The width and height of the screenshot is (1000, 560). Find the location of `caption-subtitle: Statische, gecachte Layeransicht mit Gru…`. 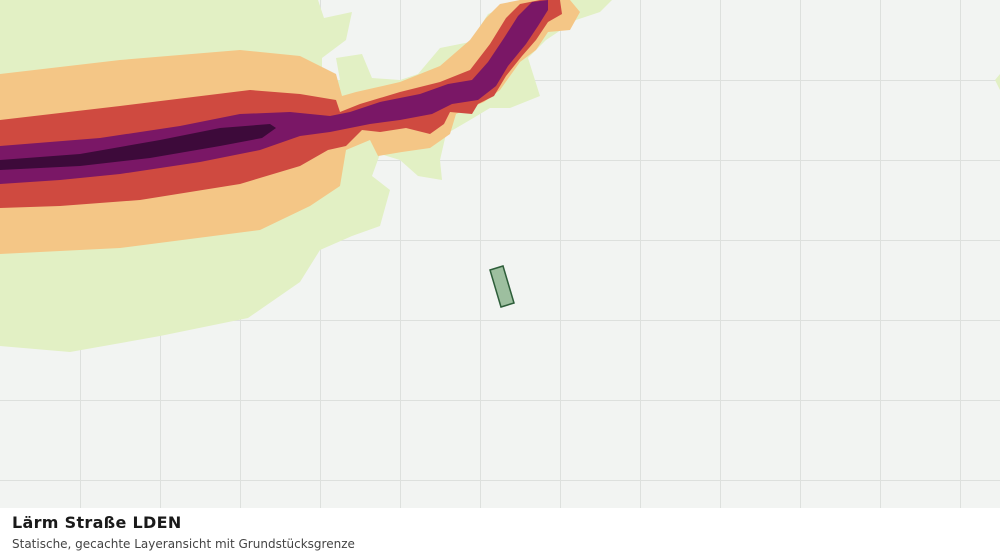

caption-subtitle: Statische, gecachte Layeransicht mit Gru… is located at coordinates (183, 544).